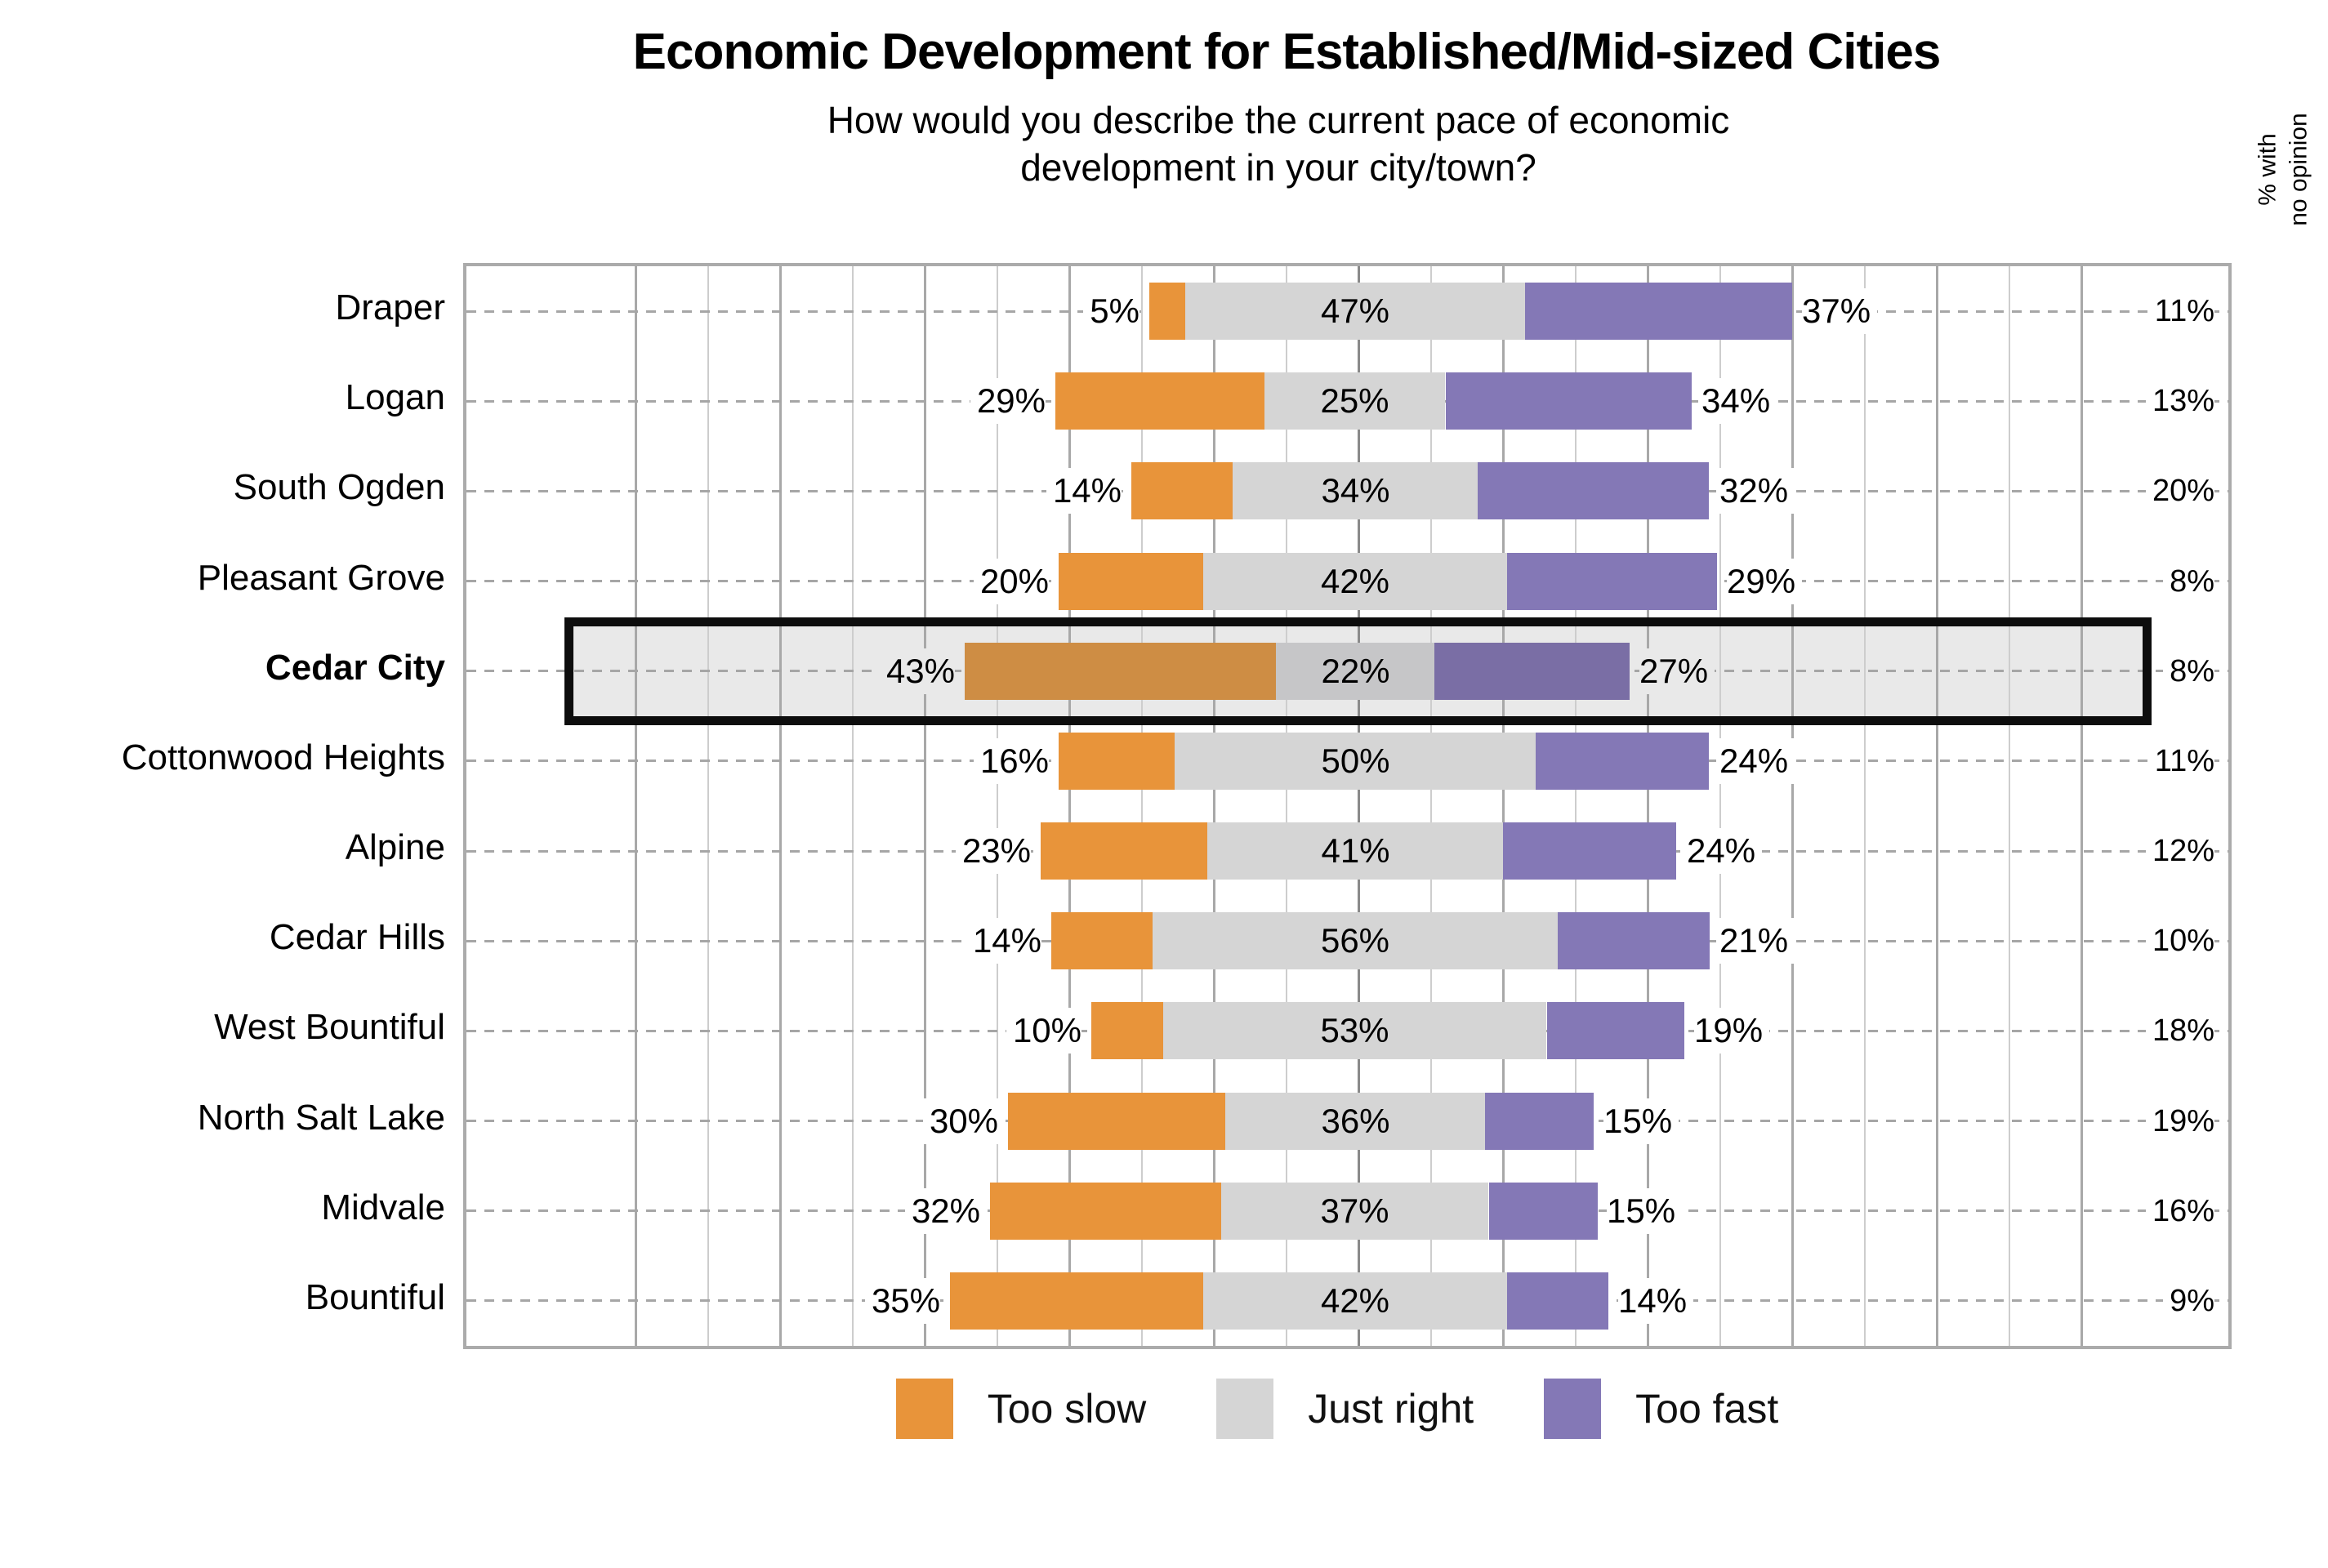 The width and height of the screenshot is (2328, 1568). What do you see at coordinates (1278, 167) in the screenshot?
I see `chart-subtitle-line2: development in your city/town?` at bounding box center [1278, 167].